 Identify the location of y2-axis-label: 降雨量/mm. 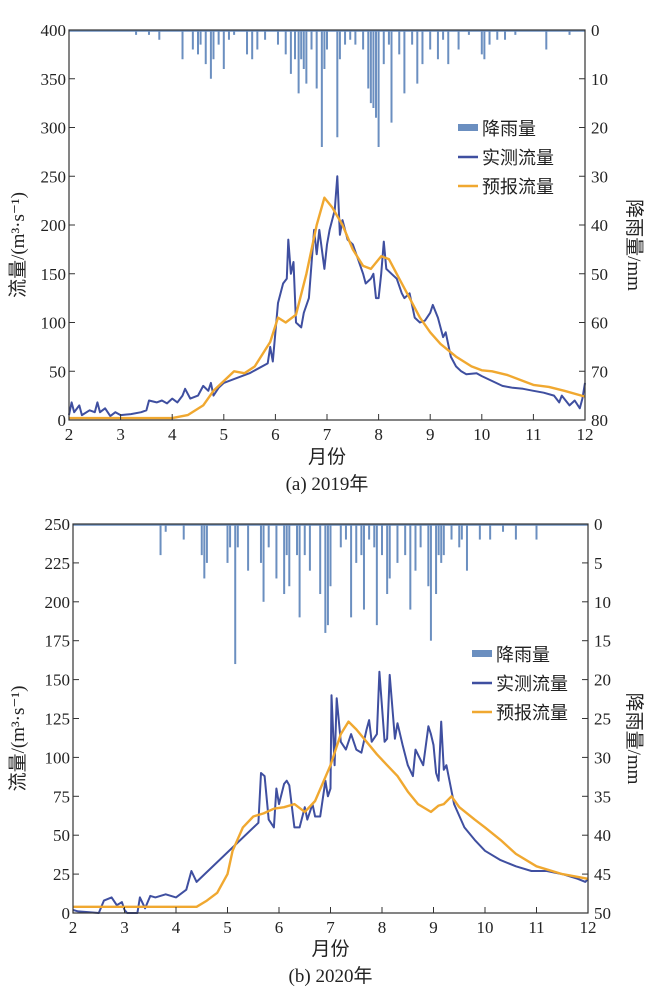
(634, 739).